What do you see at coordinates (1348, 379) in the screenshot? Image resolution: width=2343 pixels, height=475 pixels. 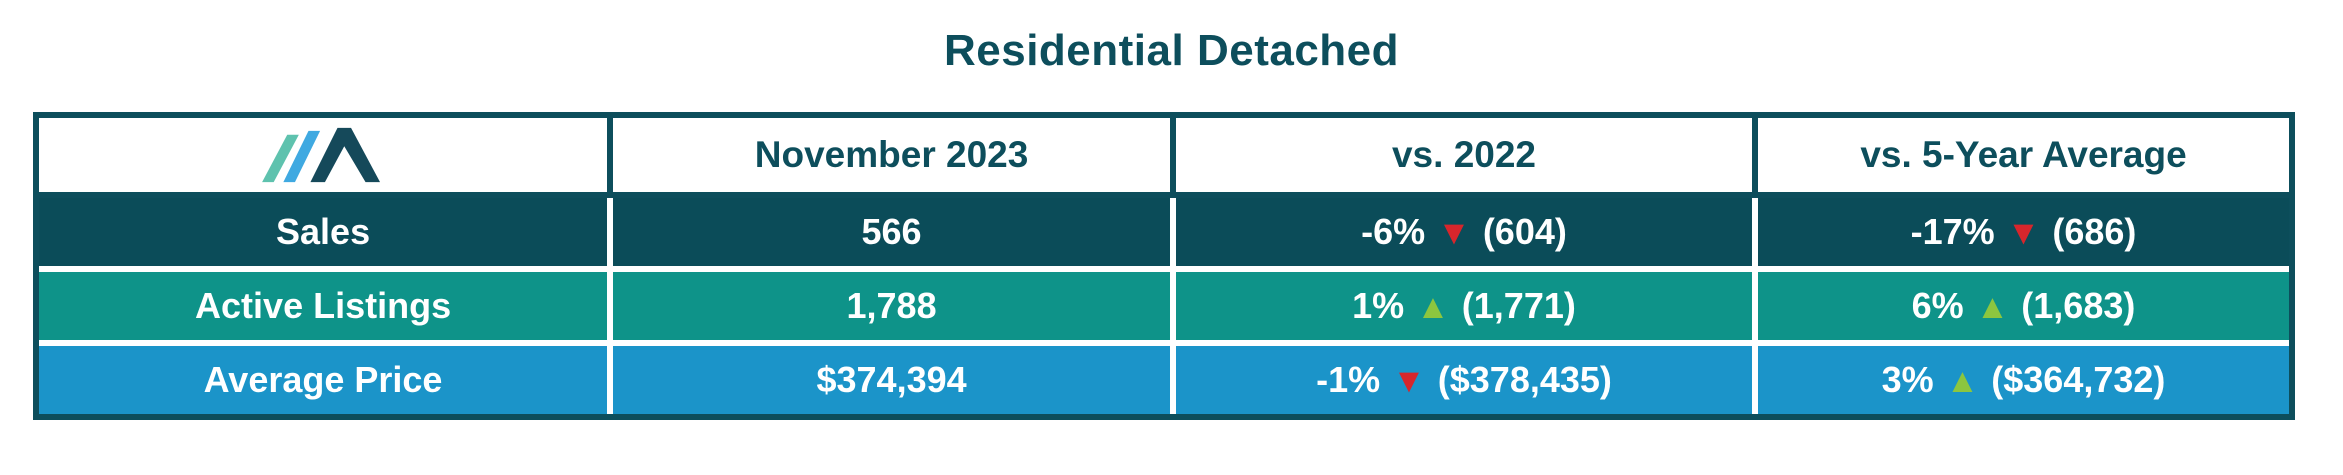 I see `pct-change: -1%` at bounding box center [1348, 379].